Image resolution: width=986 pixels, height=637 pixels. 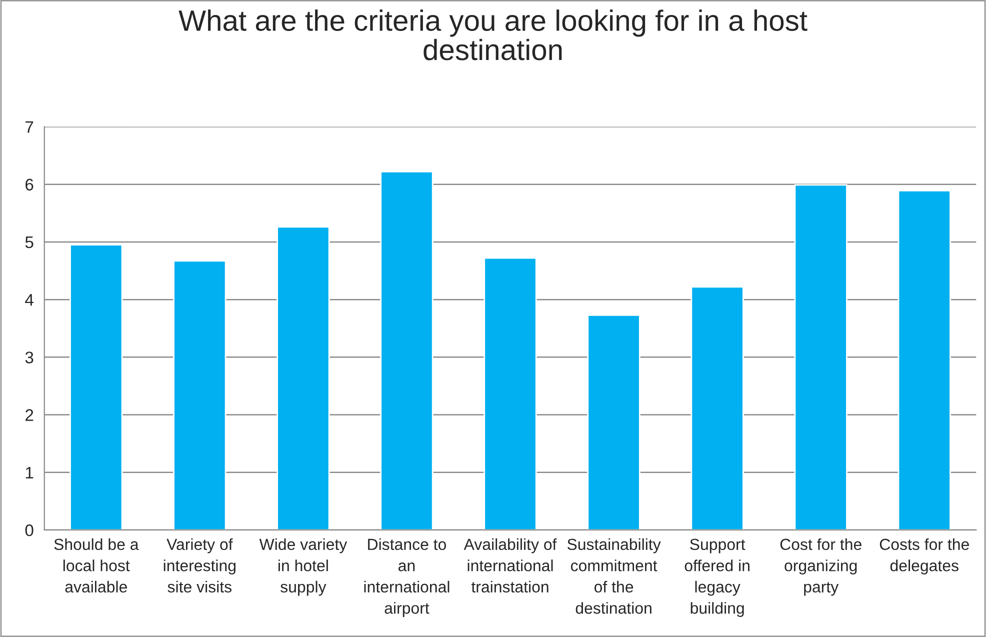 I want to click on x-tick-label: Cost for the organizing party, so click(x=821, y=567).